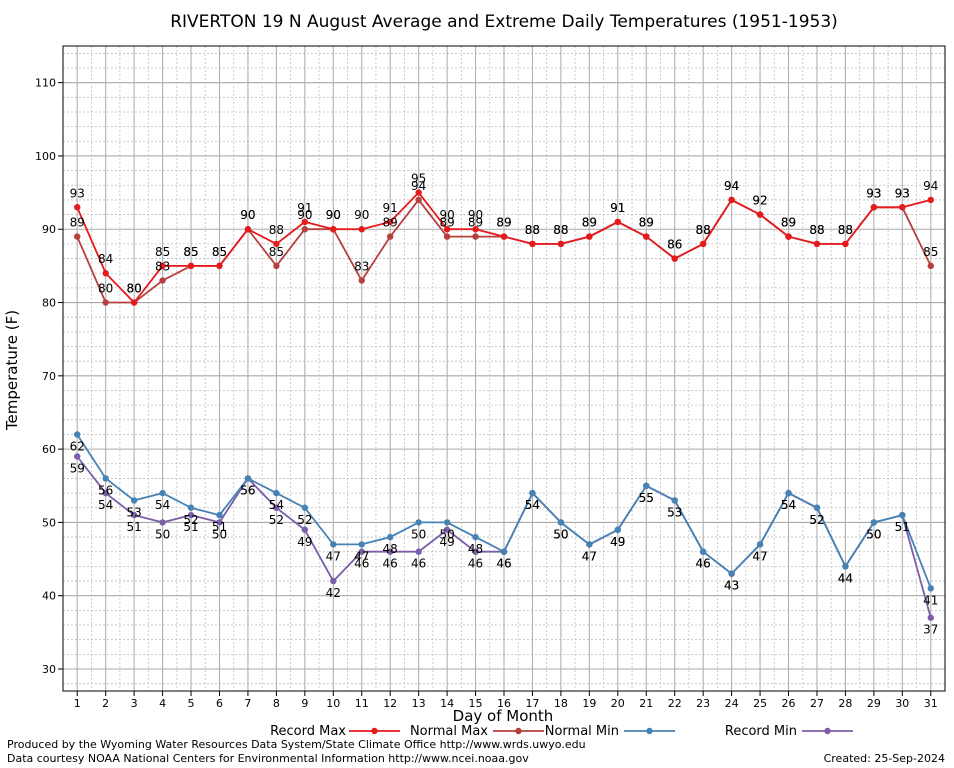 The image size is (954, 768). I want to click on data-label: 80, so click(133, 289).